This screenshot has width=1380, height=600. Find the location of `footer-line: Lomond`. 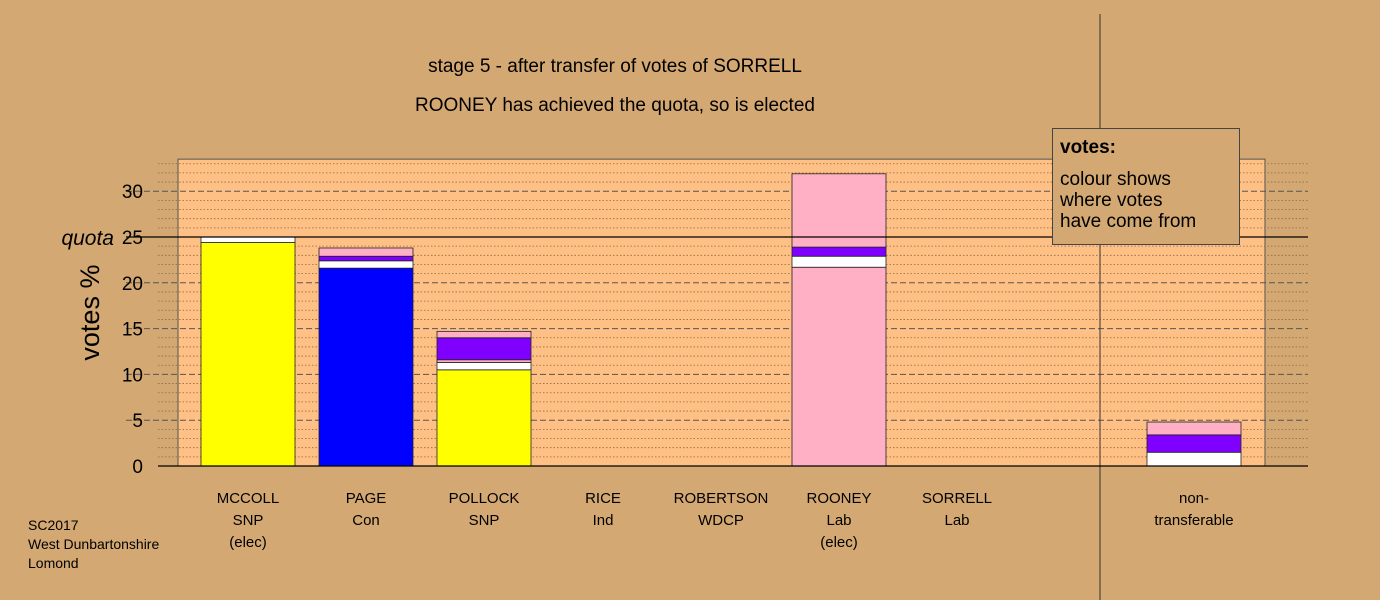

footer-line: Lomond is located at coordinates (53, 563).